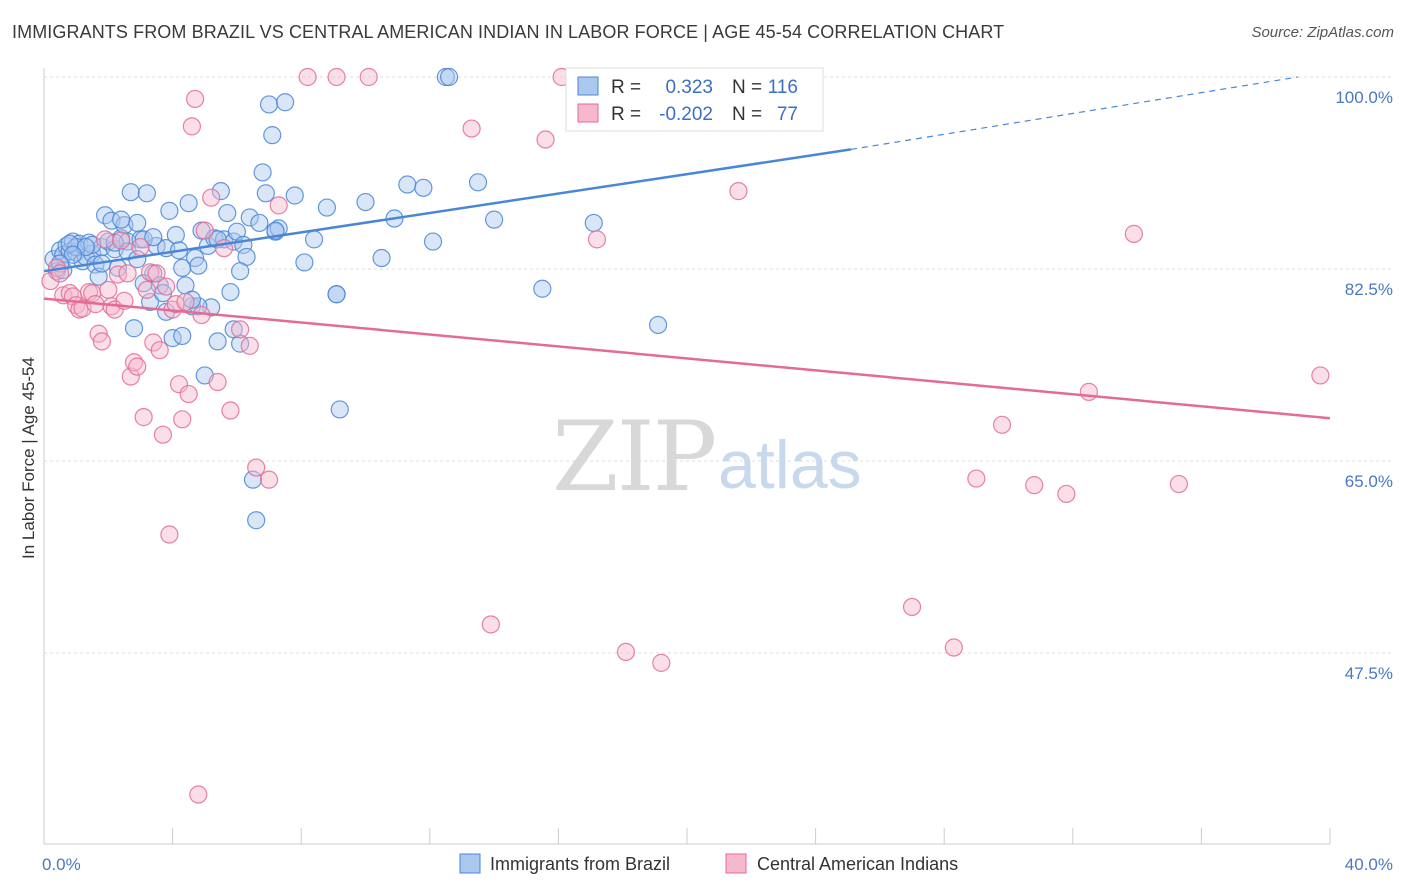 The height and width of the screenshot is (892, 1406). I want to click on y-tick-label-2: 65.0%, so click(1369, 481).